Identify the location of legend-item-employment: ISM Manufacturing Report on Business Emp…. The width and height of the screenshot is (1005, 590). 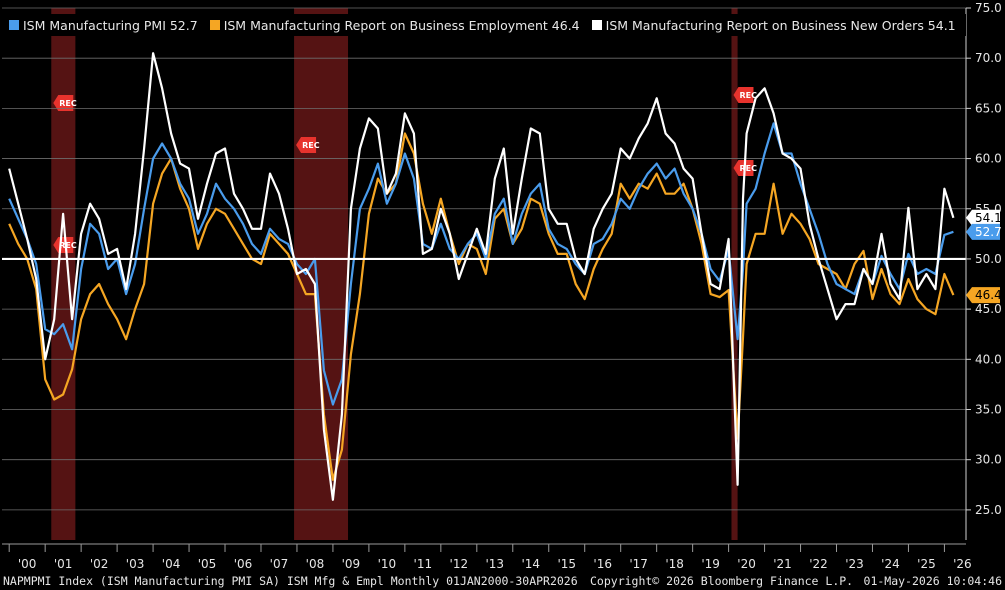
(394, 25).